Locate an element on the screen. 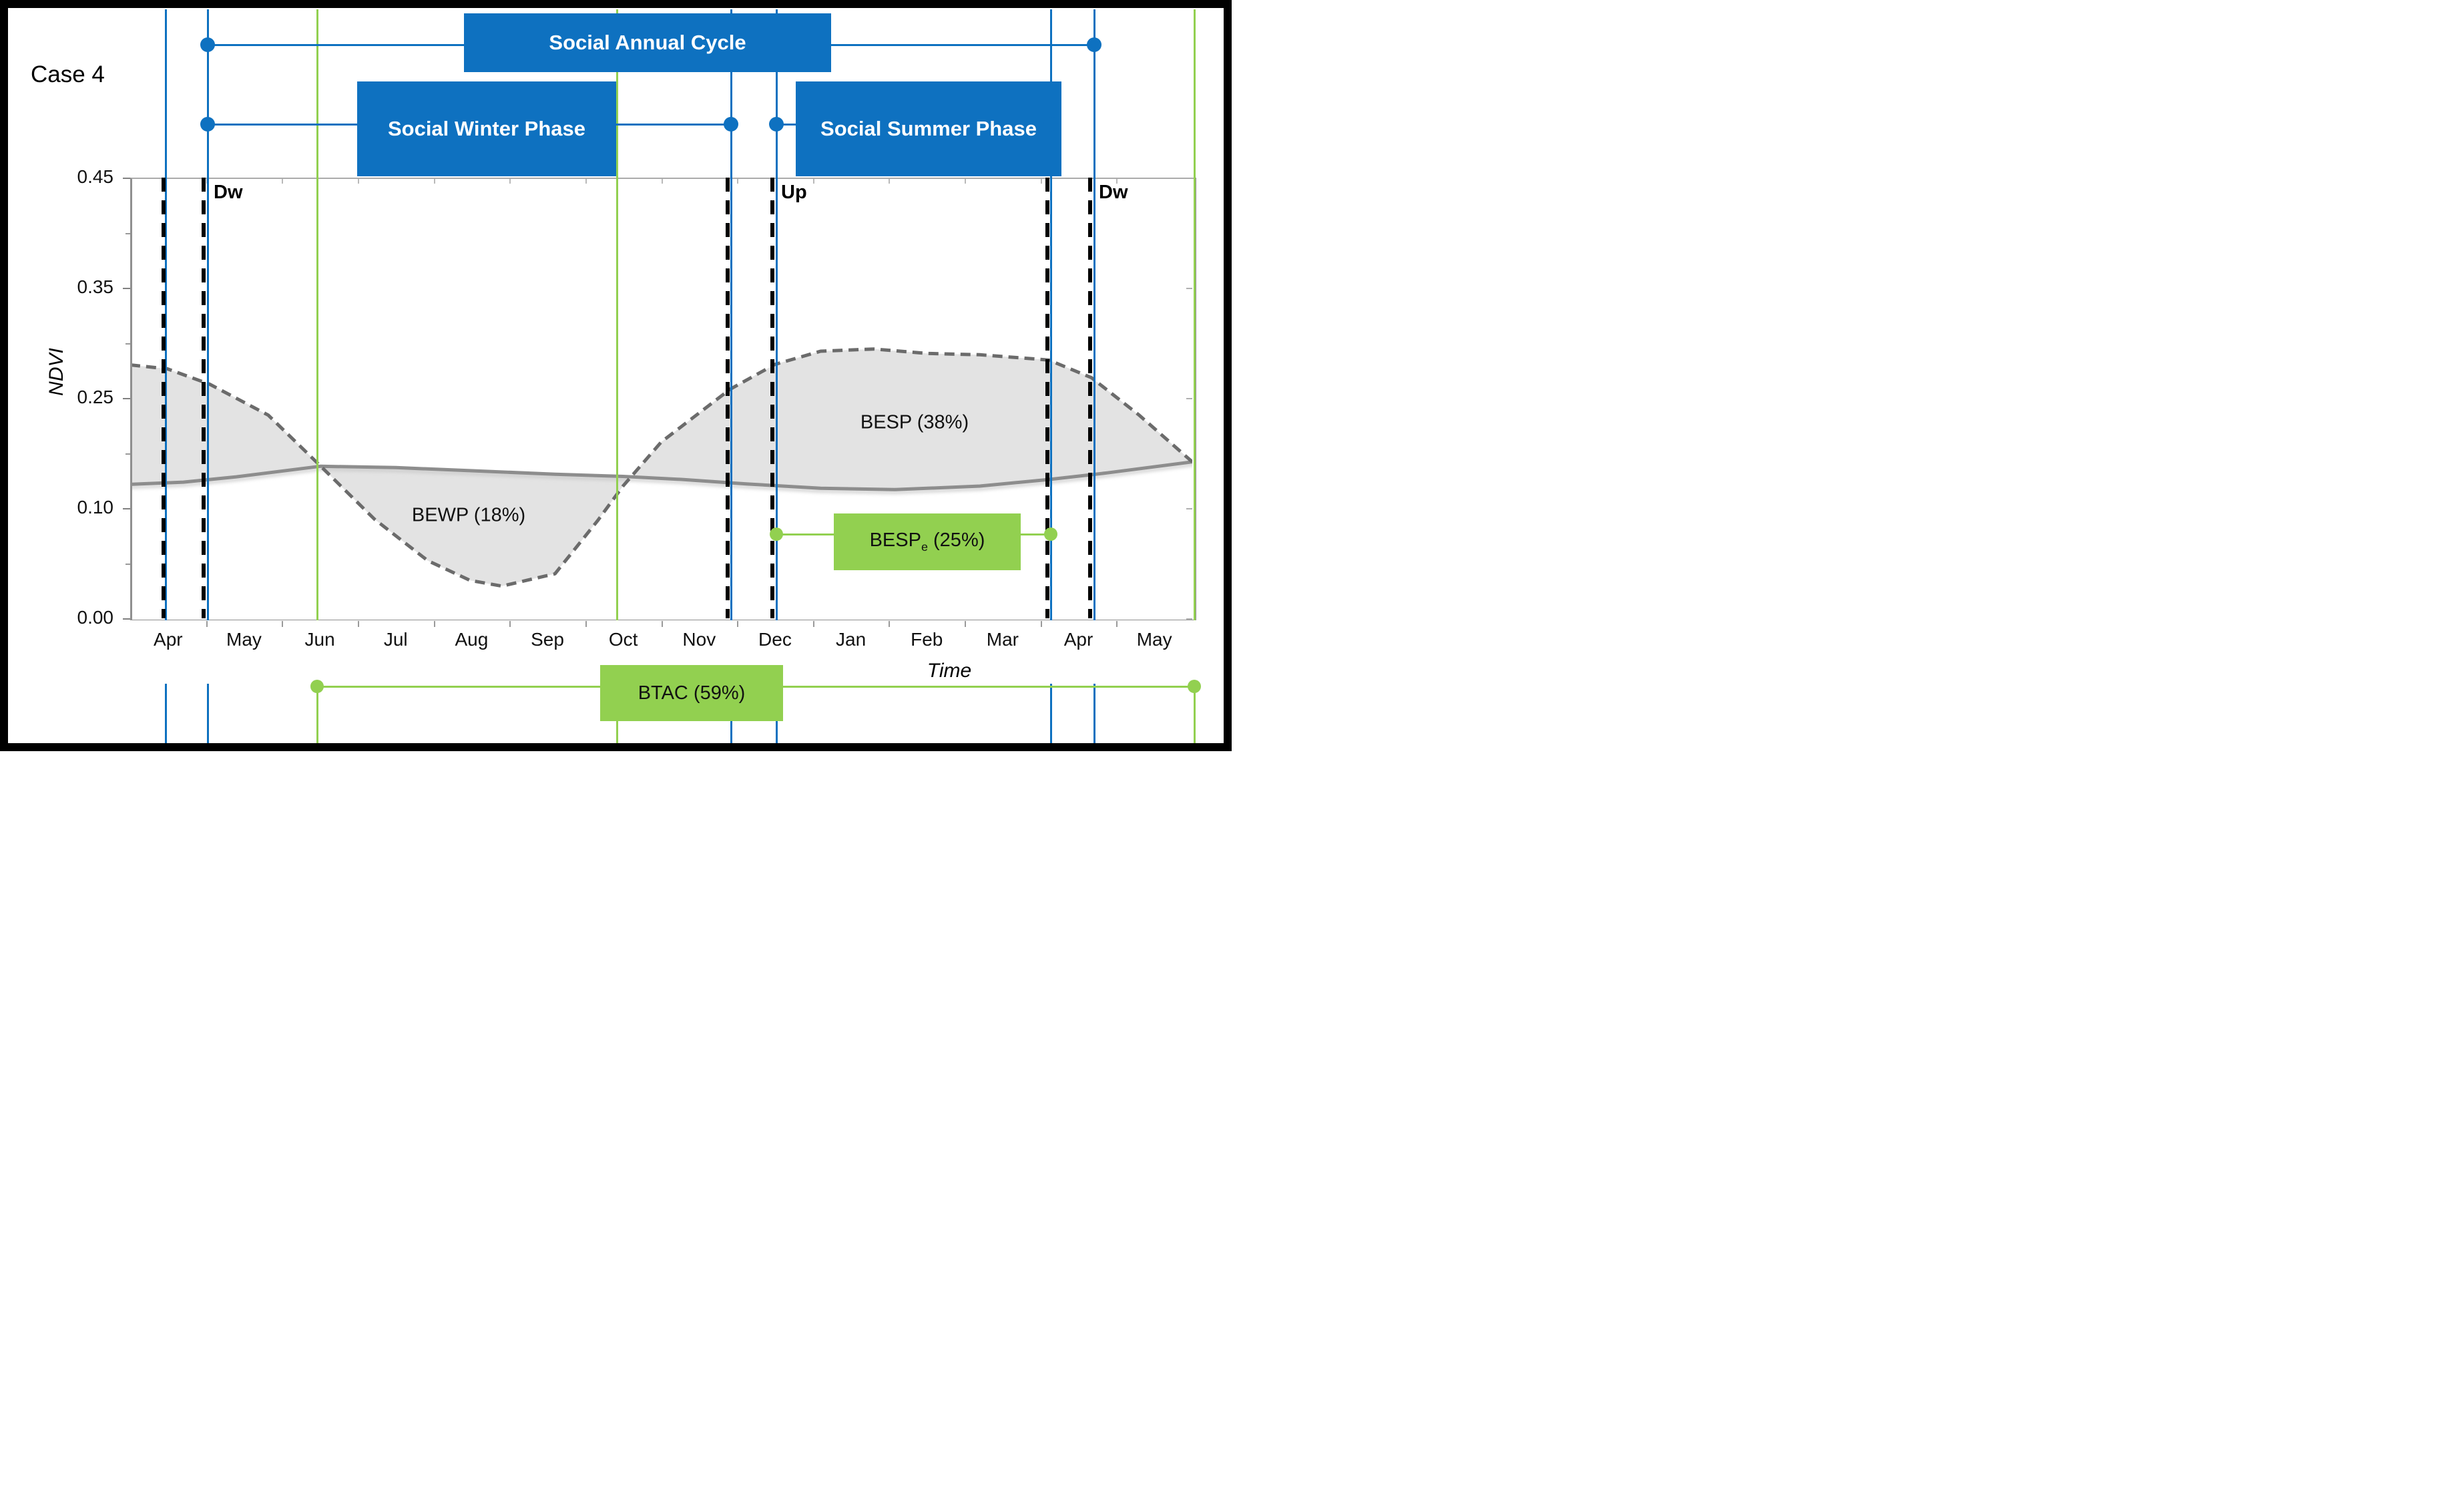 This screenshot has height=1503, width=2464. social-winter-phase-label: Social Winter Phase is located at coordinates (487, 129).